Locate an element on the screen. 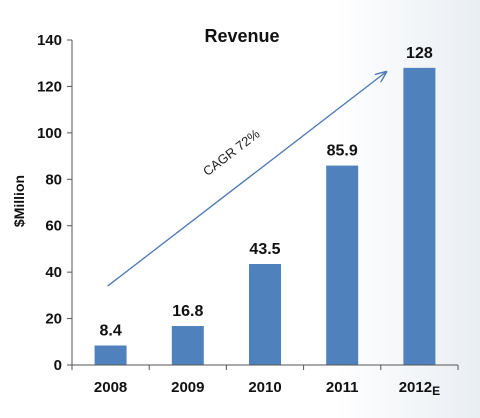  data-label-2012: 128 is located at coordinates (419, 53).